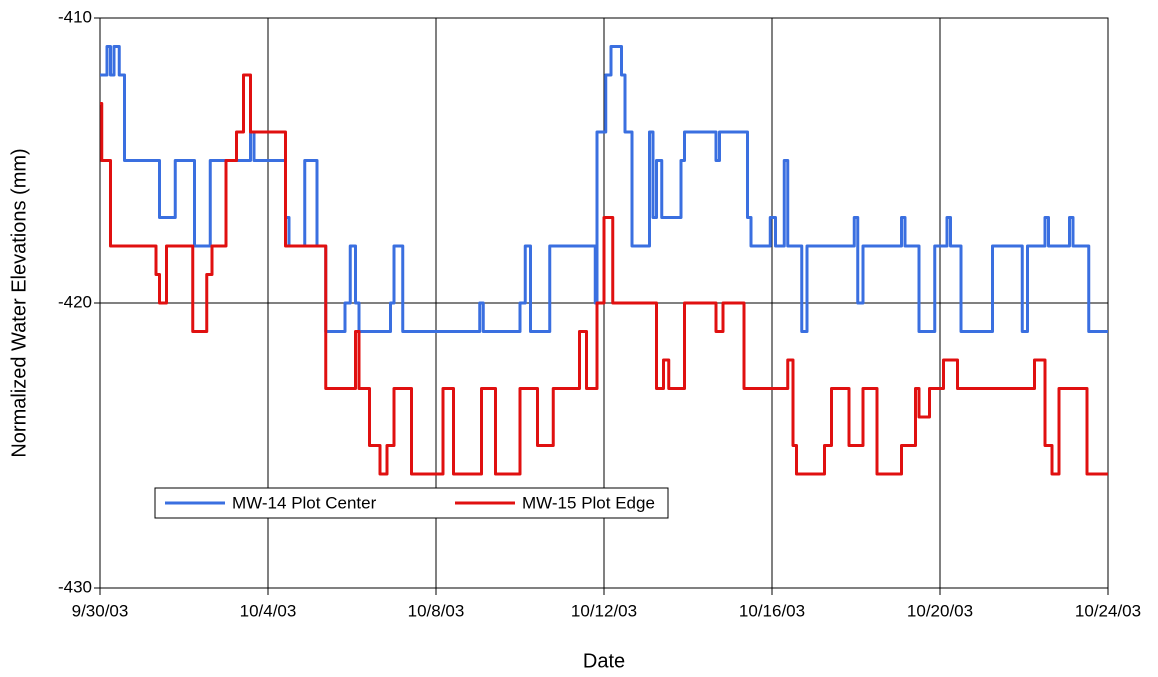  Describe the element at coordinates (940, 610) in the screenshot. I see `x-tick-label: 10/20/03` at that location.